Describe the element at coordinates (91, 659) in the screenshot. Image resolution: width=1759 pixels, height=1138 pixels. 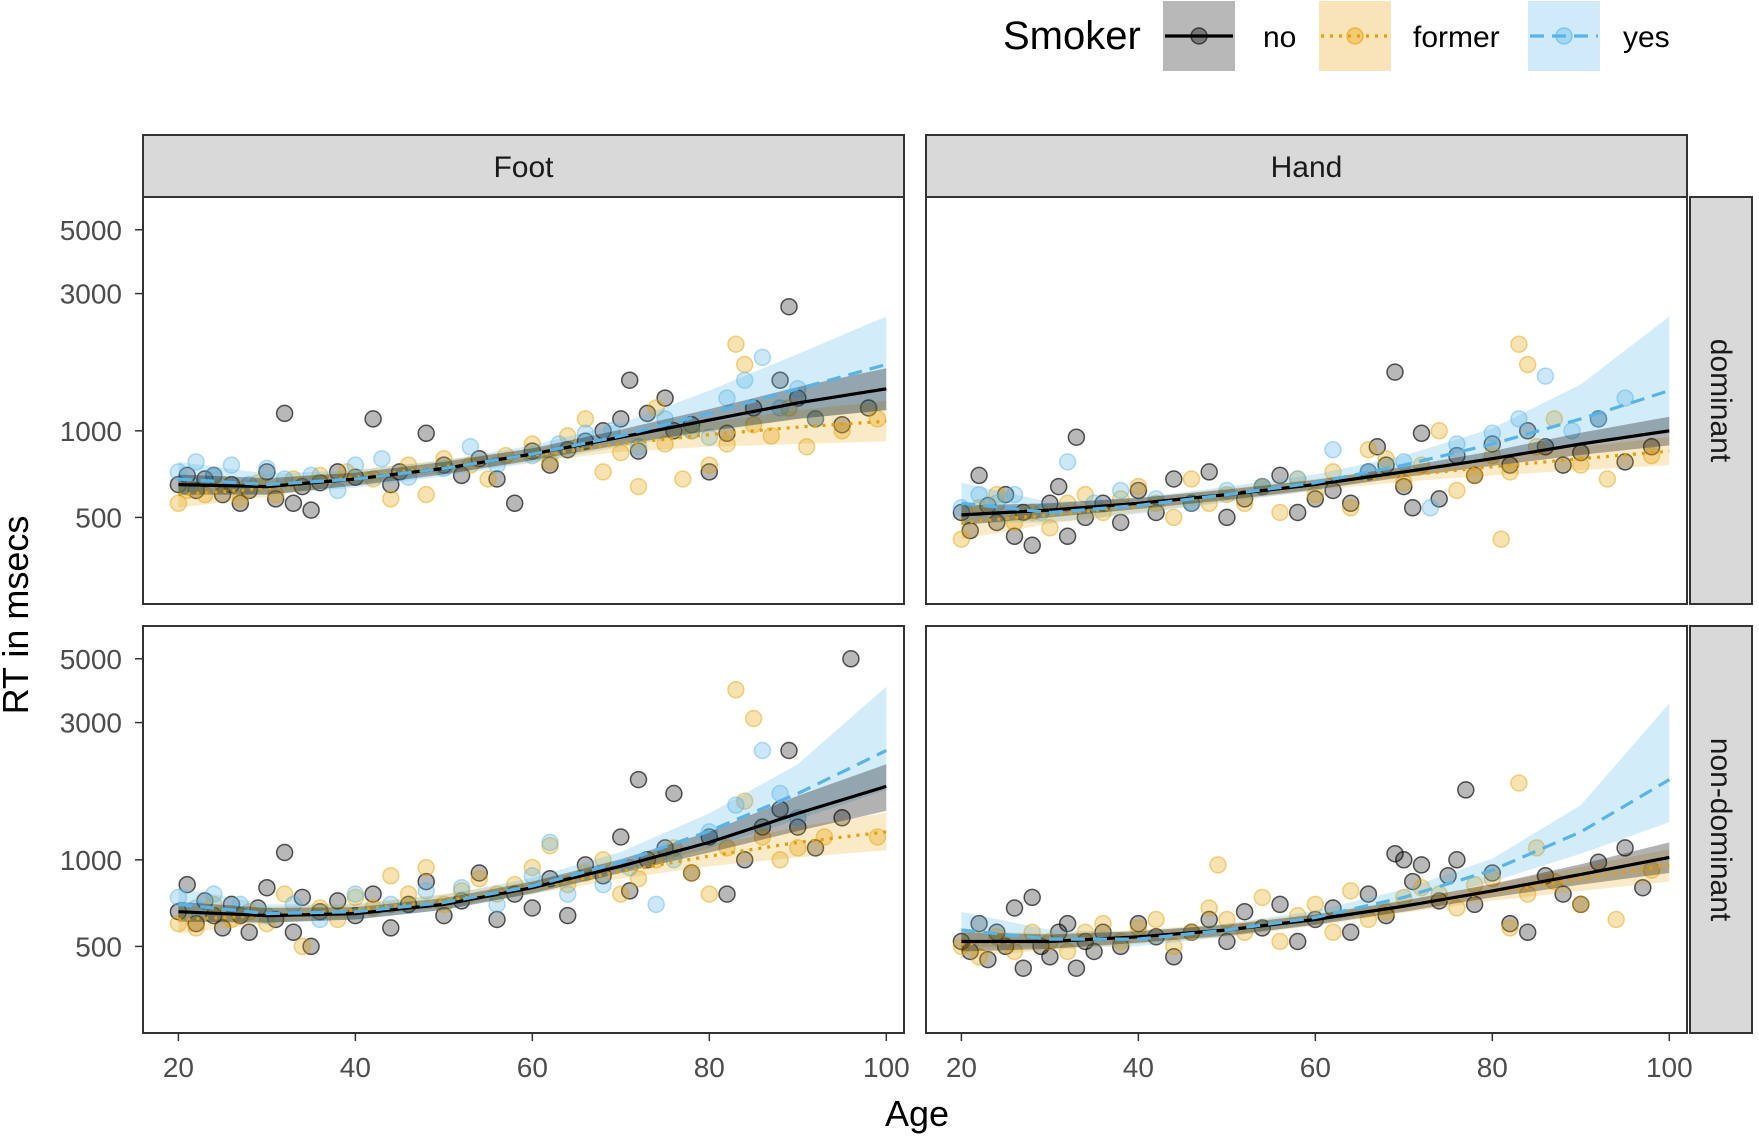
I see `y-tick-label: 5000` at that location.